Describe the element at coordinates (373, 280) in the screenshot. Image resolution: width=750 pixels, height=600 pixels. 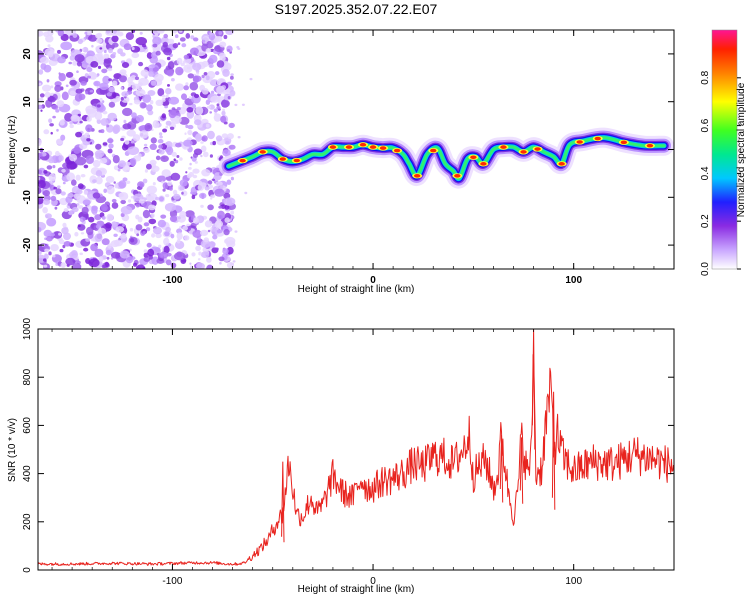
I see `x-tick-label: 0` at that location.